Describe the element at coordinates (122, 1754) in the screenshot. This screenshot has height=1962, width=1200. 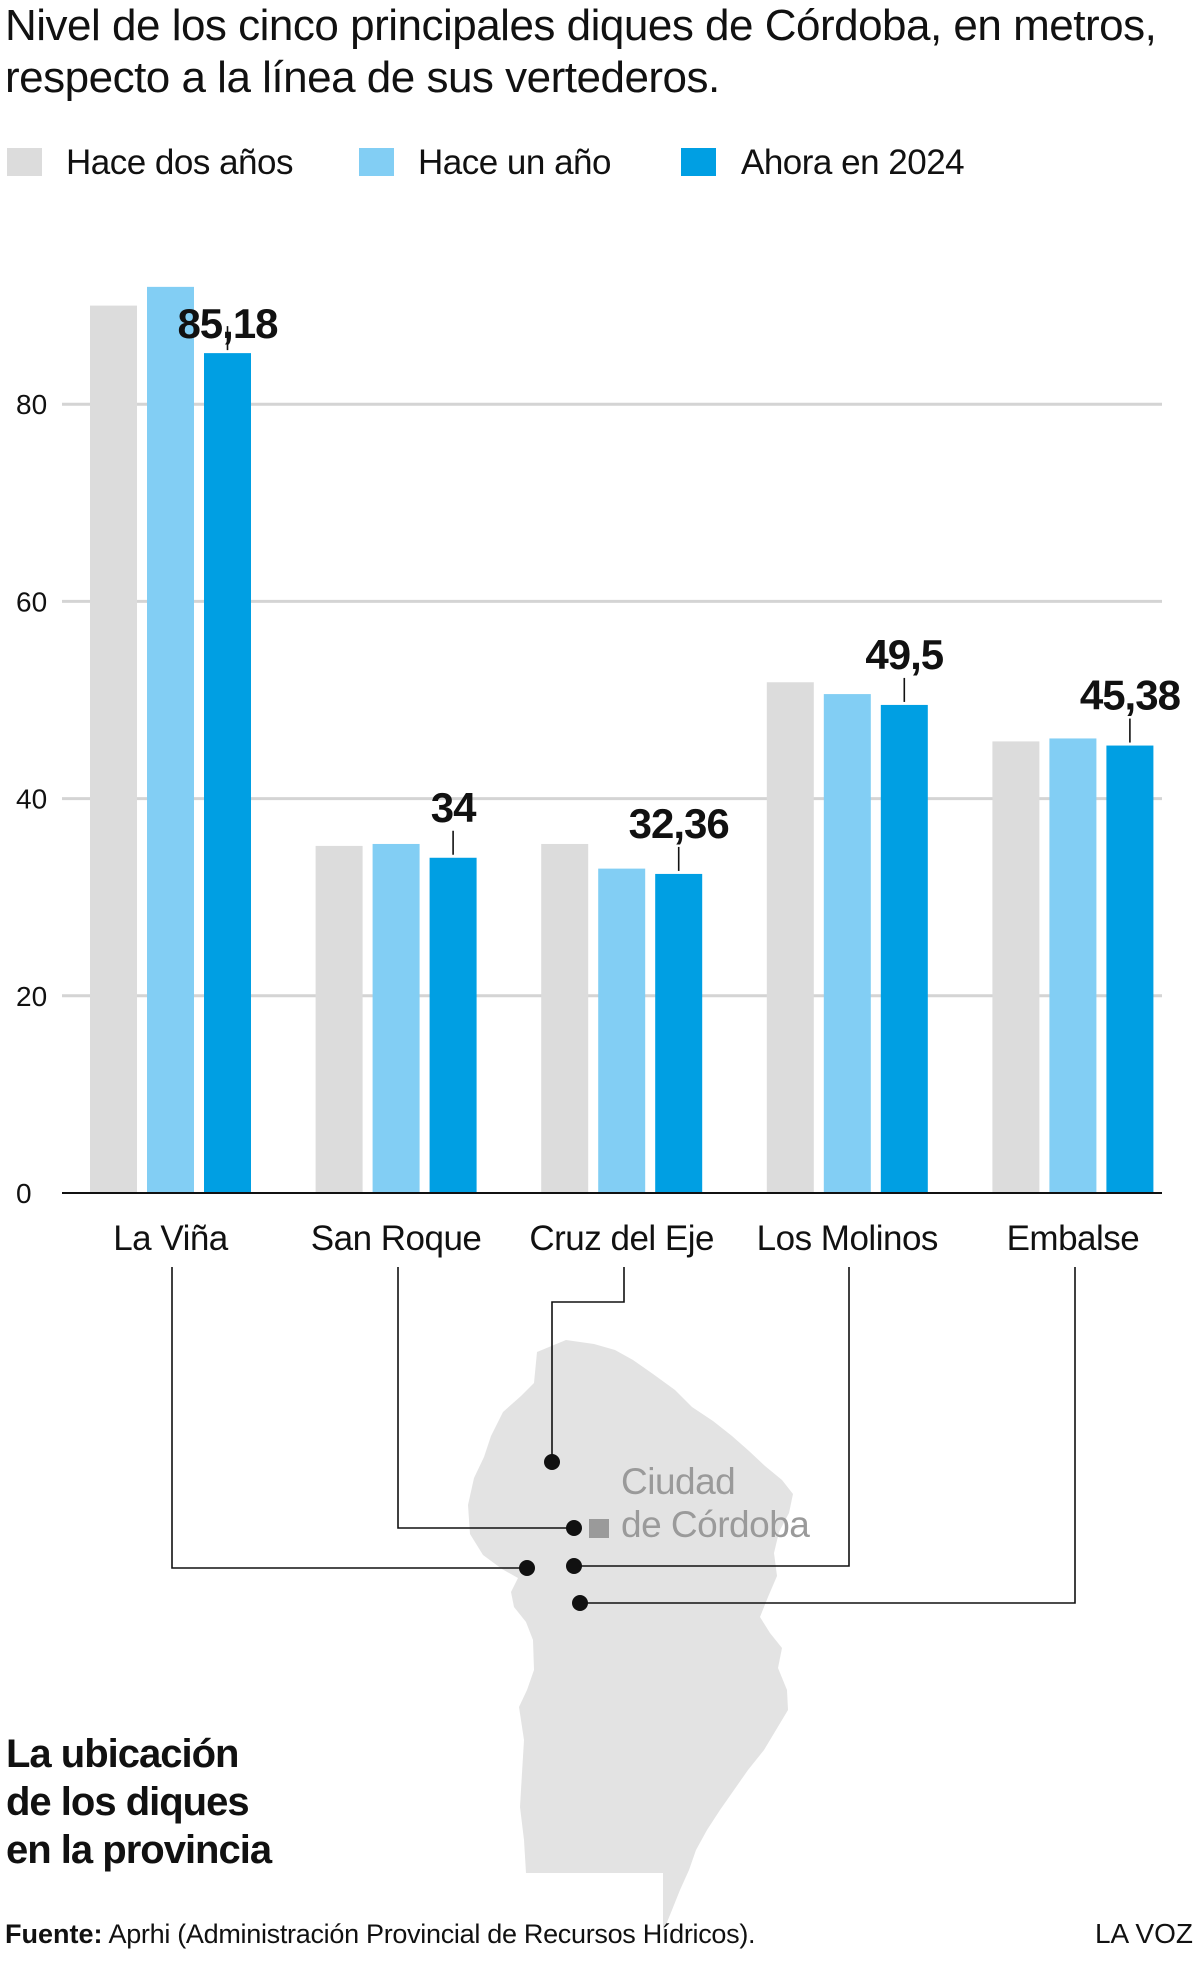
I see `map-section-title-line-1: La ubicación` at that location.